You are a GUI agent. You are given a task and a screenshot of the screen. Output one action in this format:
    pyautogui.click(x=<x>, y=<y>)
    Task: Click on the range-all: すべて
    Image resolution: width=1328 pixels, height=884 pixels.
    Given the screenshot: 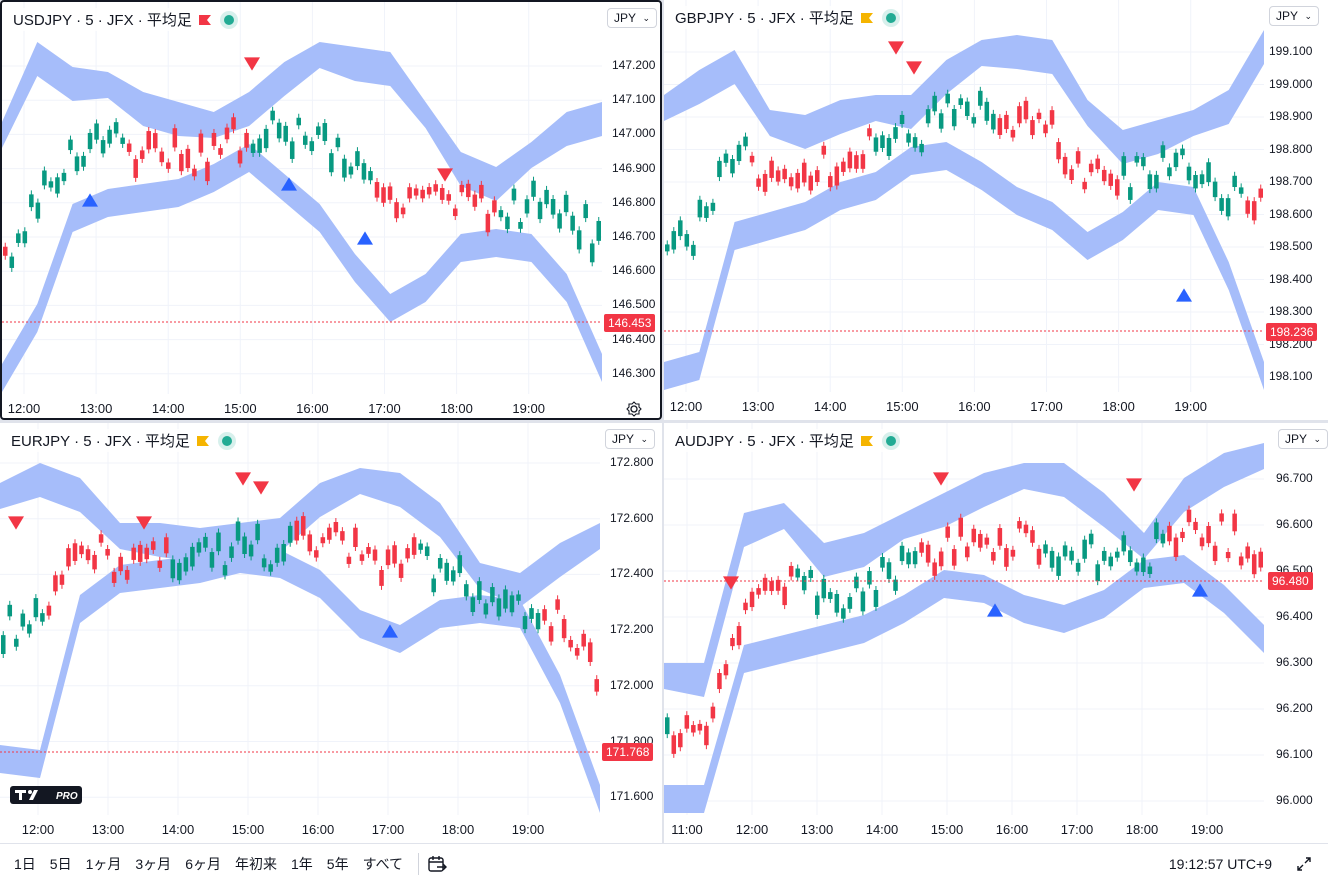 What is the action you would take?
    pyautogui.click(x=383, y=864)
    